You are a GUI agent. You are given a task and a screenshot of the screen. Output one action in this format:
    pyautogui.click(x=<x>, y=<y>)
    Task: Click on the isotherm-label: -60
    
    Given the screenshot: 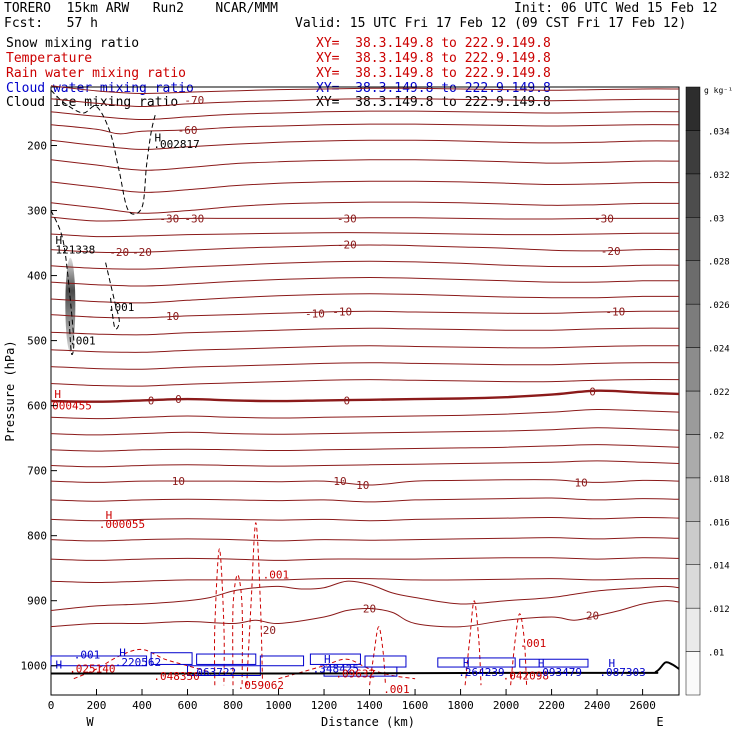 What is the action you would take?
    pyautogui.click(x=188, y=130)
    